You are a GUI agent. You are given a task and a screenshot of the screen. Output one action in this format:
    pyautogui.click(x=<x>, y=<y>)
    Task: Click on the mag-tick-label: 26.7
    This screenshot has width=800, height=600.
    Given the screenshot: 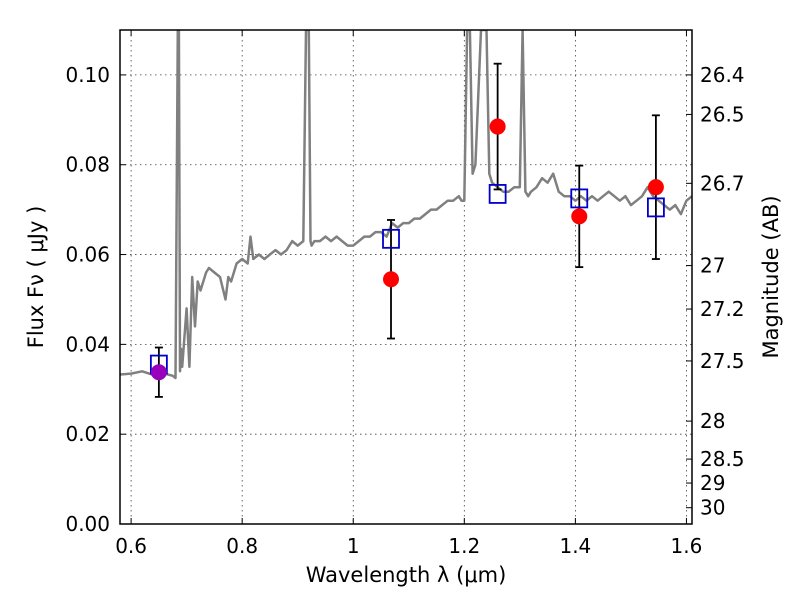 What is the action you would take?
    pyautogui.click(x=722, y=183)
    